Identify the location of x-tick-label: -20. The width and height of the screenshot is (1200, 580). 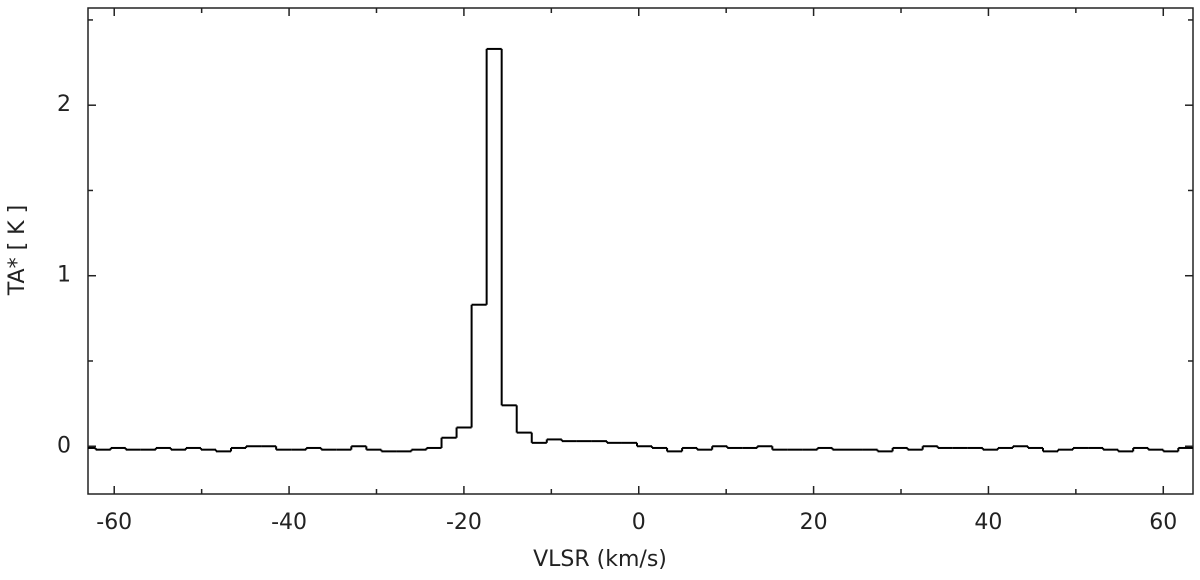
(464, 522).